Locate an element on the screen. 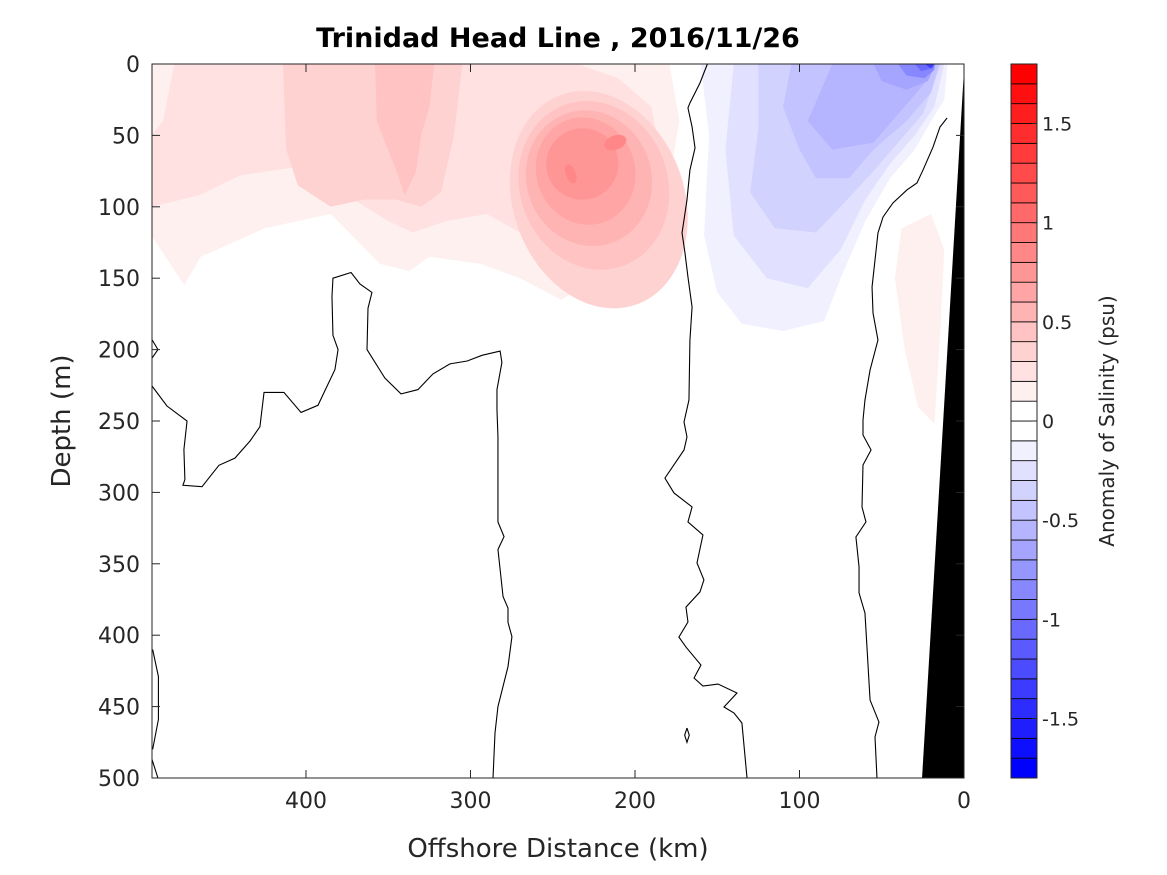 The height and width of the screenshot is (875, 1167). y-tick-label: 400 is located at coordinates (119, 636).